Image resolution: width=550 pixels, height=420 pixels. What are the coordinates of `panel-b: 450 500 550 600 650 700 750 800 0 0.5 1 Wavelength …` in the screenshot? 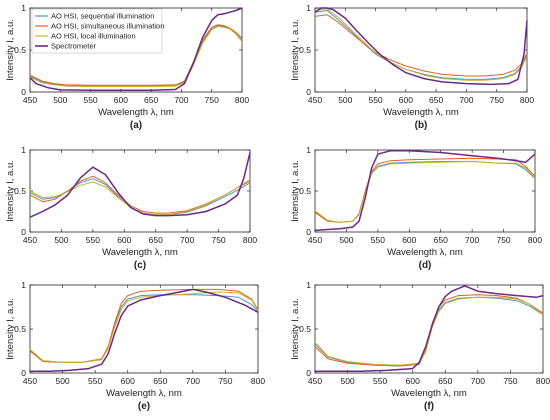 It's located at (412, 67).